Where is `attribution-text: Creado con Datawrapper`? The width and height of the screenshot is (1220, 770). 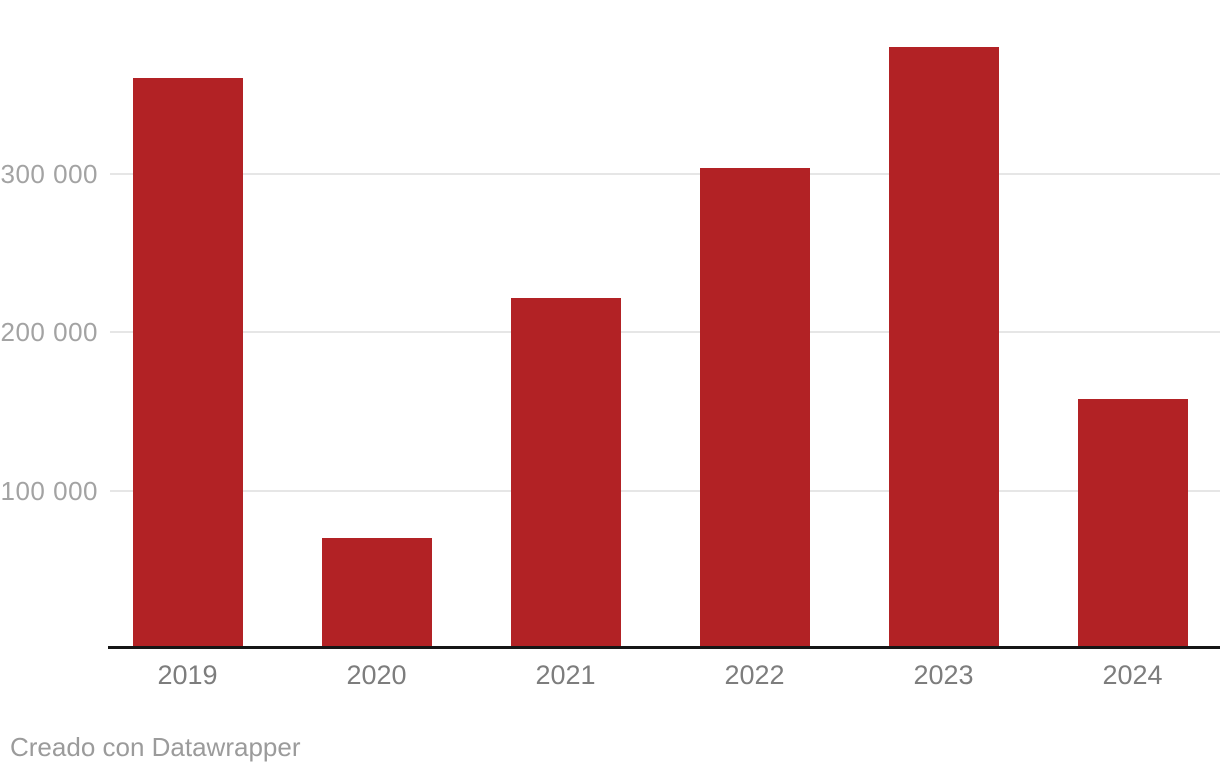
attribution-text: Creado con Datawrapper is located at coordinates (155, 747).